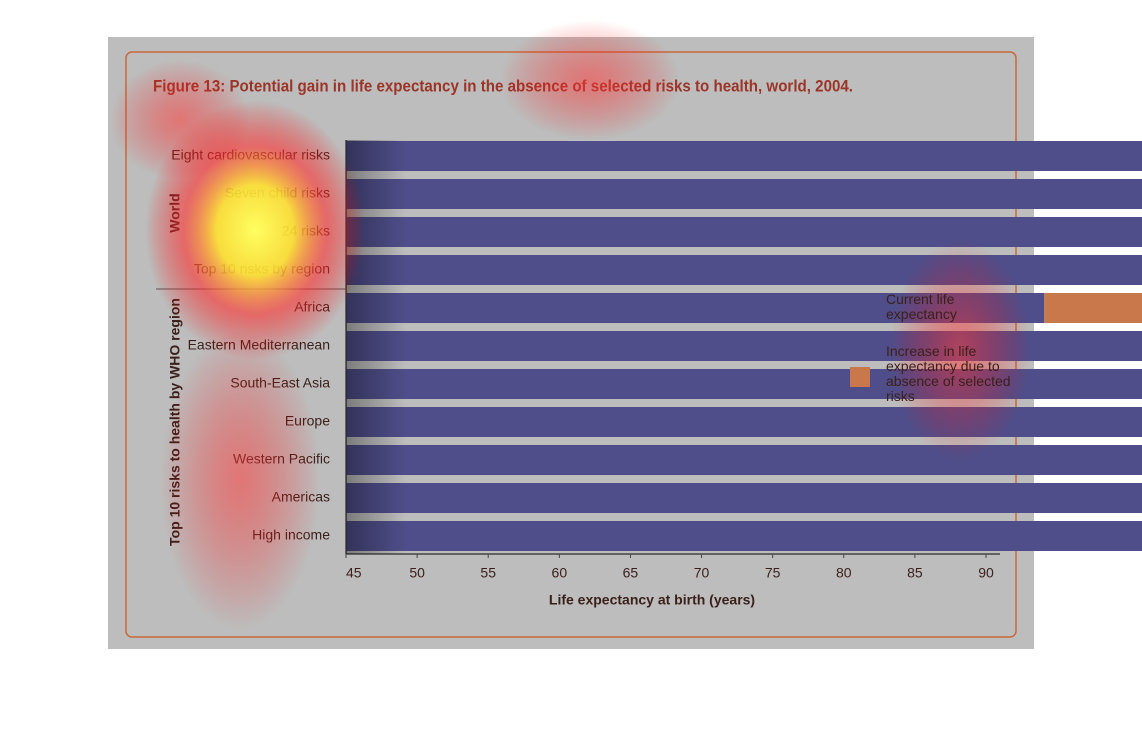 The height and width of the screenshot is (744, 1142). What do you see at coordinates (986, 573) in the screenshot?
I see `x-tick-label: 90` at bounding box center [986, 573].